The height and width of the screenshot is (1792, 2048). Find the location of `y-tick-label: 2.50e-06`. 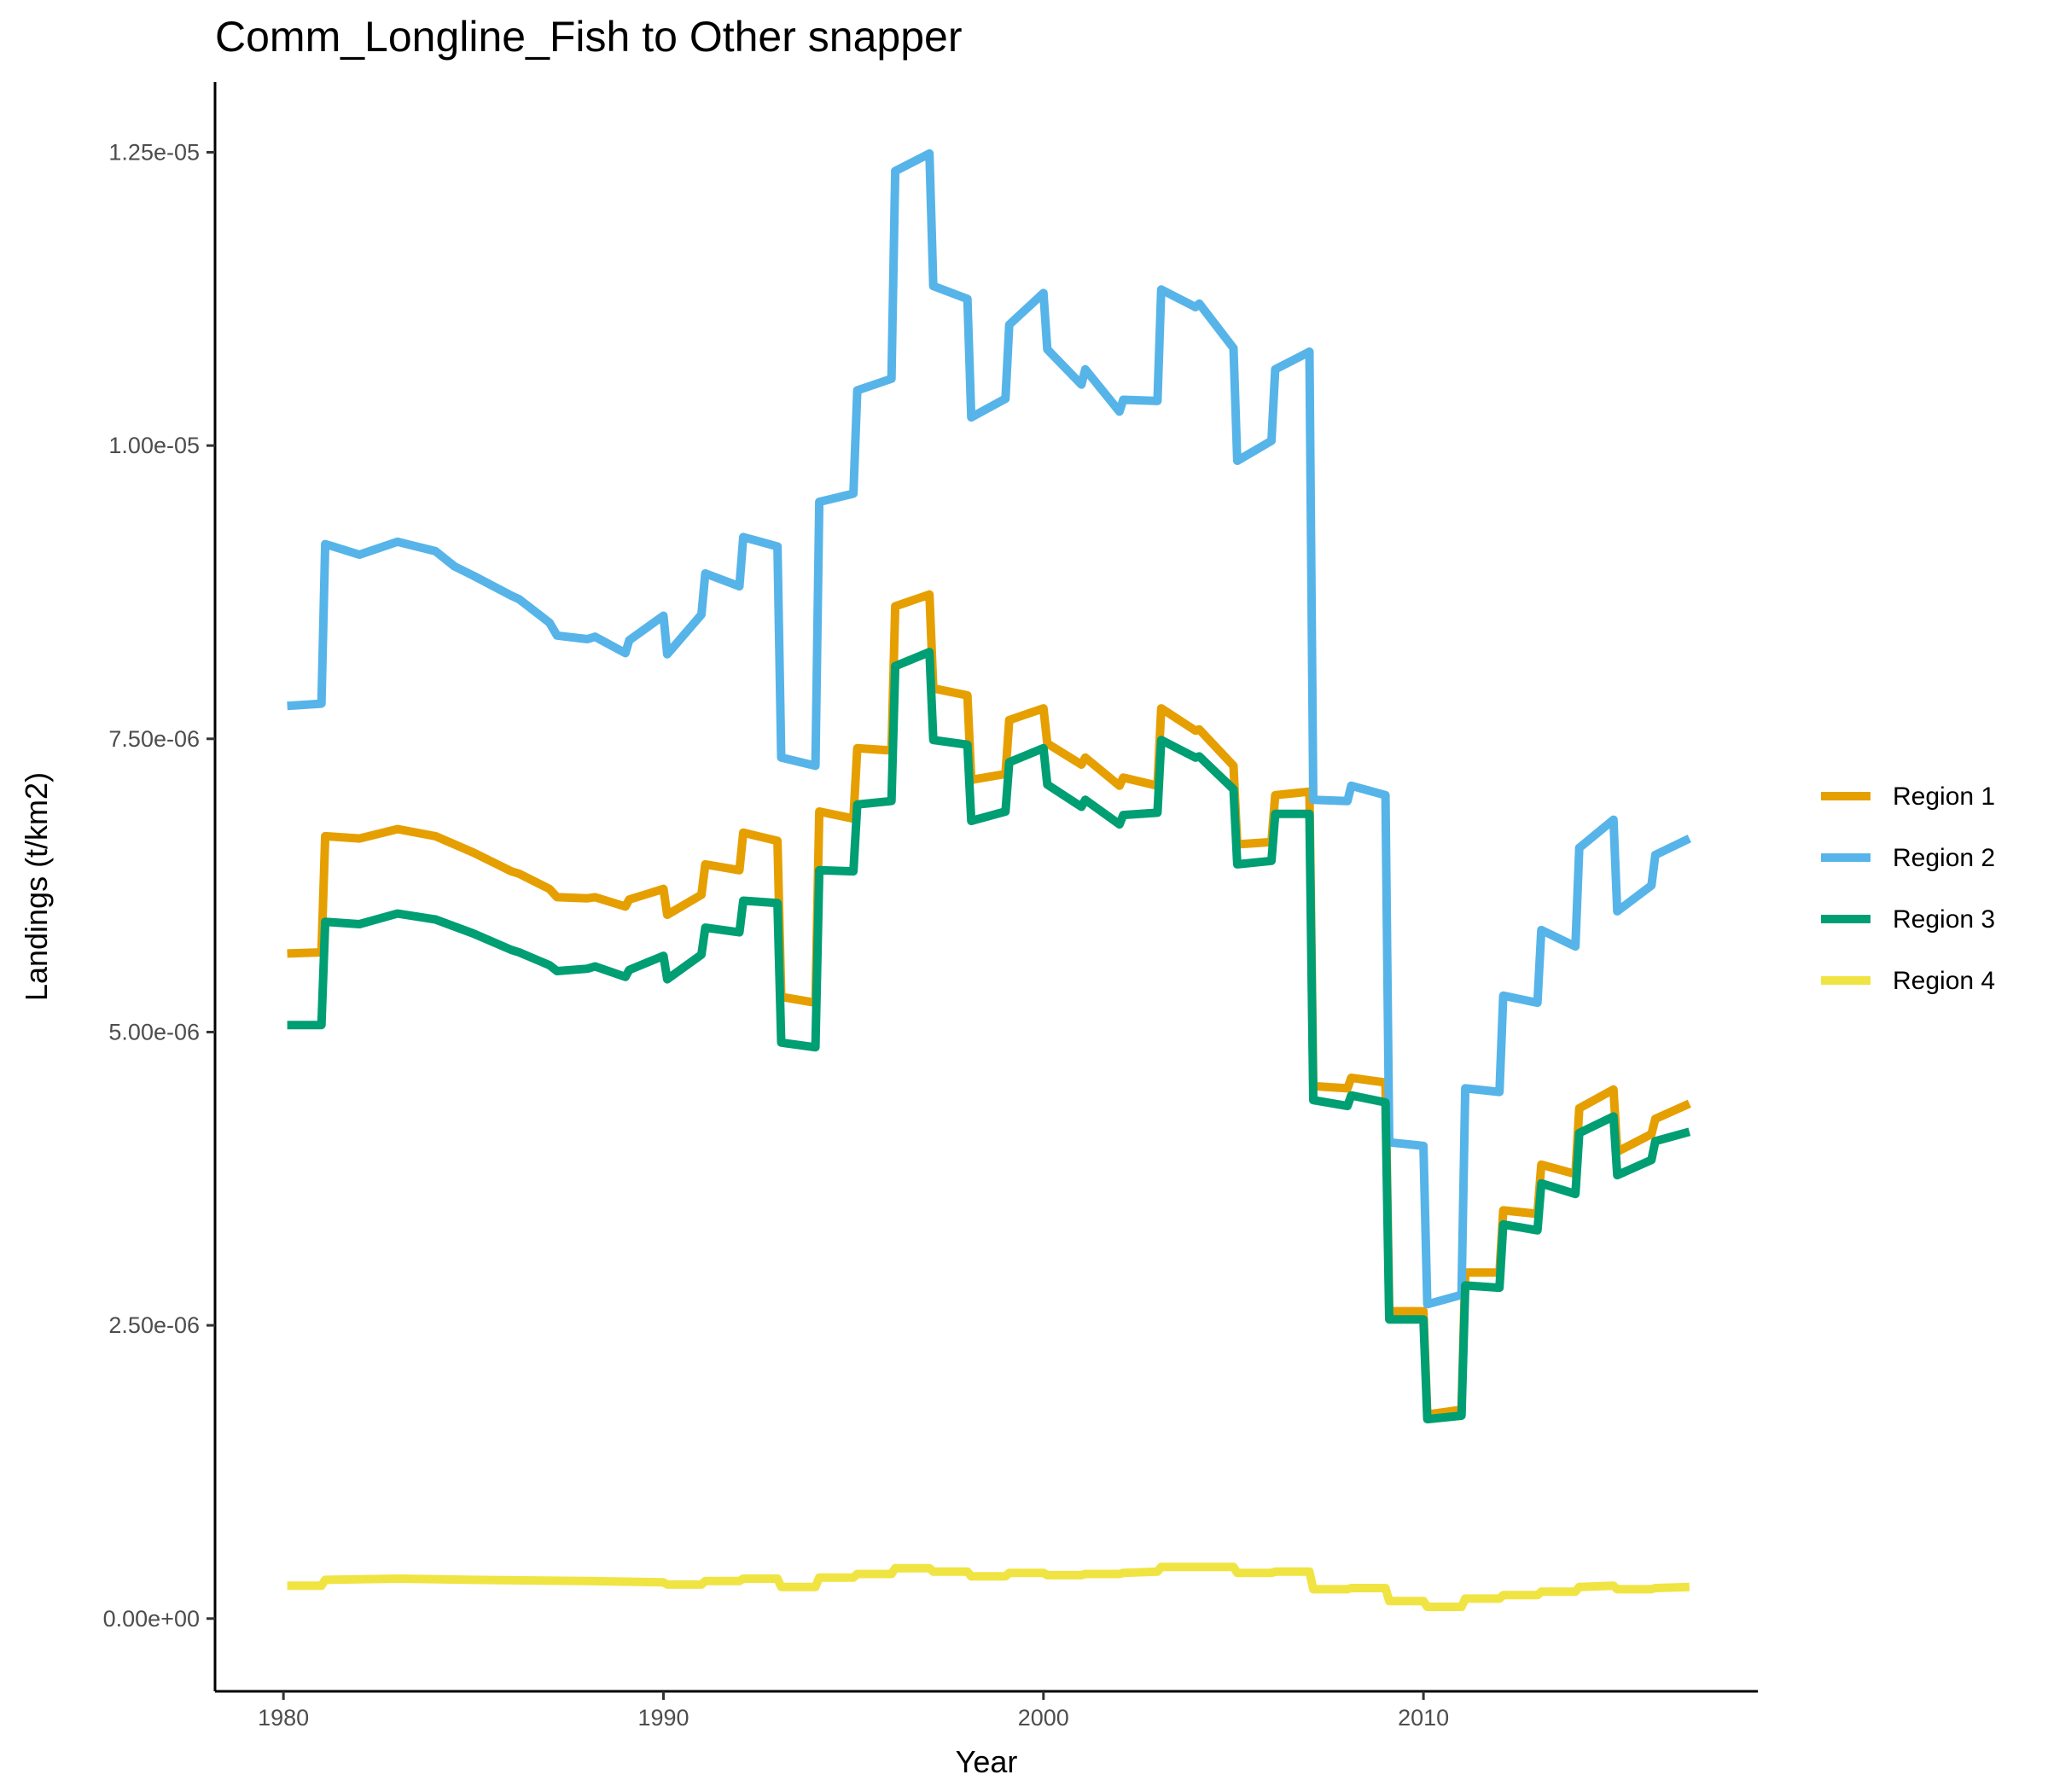

y-tick-label: 2.50e-06 is located at coordinates (154, 1325).